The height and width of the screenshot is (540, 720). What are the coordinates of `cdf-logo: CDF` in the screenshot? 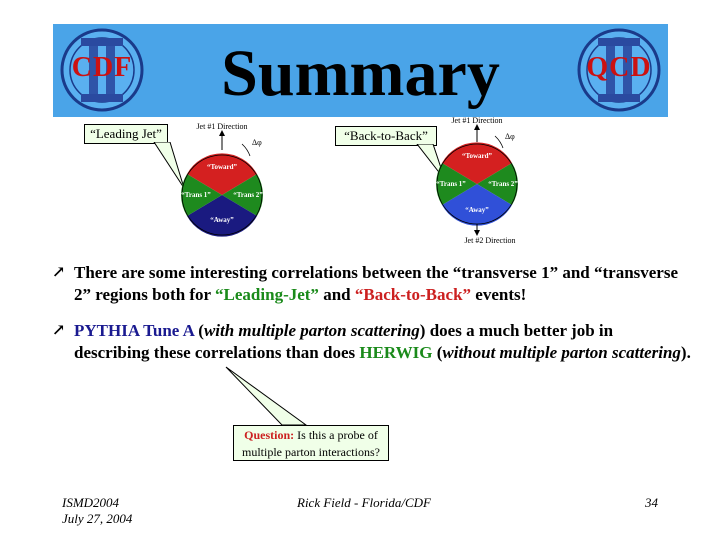 It's located at (102, 70).